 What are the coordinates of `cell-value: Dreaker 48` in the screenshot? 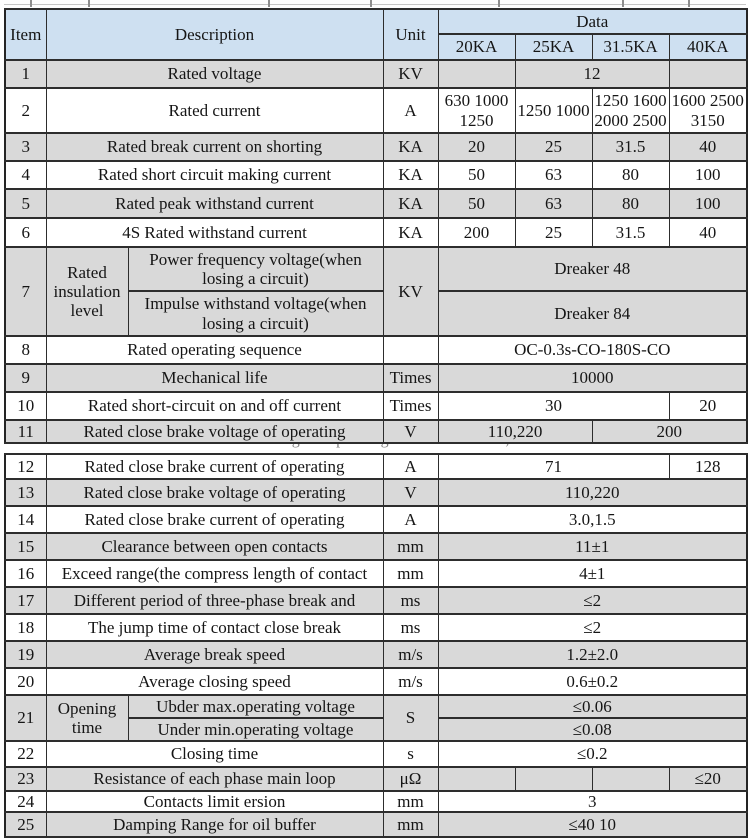 It's located at (592, 269).